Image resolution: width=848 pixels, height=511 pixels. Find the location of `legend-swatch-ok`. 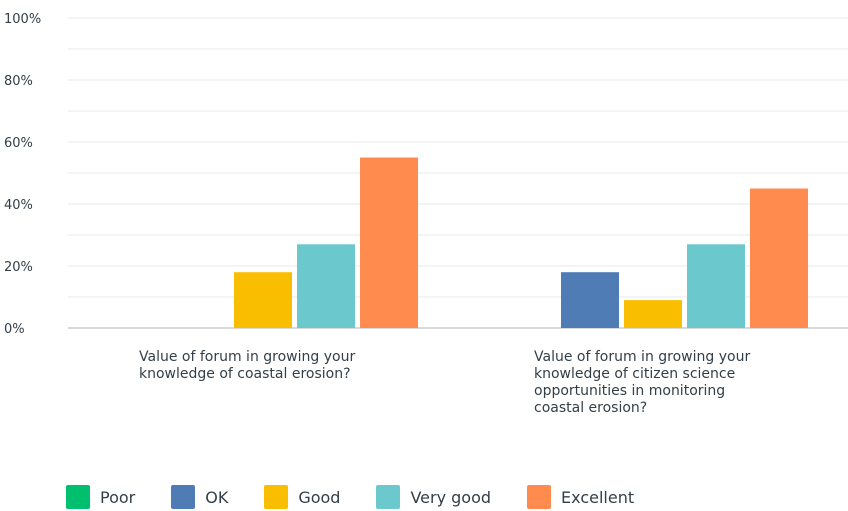

legend-swatch-ok is located at coordinates (183, 497).